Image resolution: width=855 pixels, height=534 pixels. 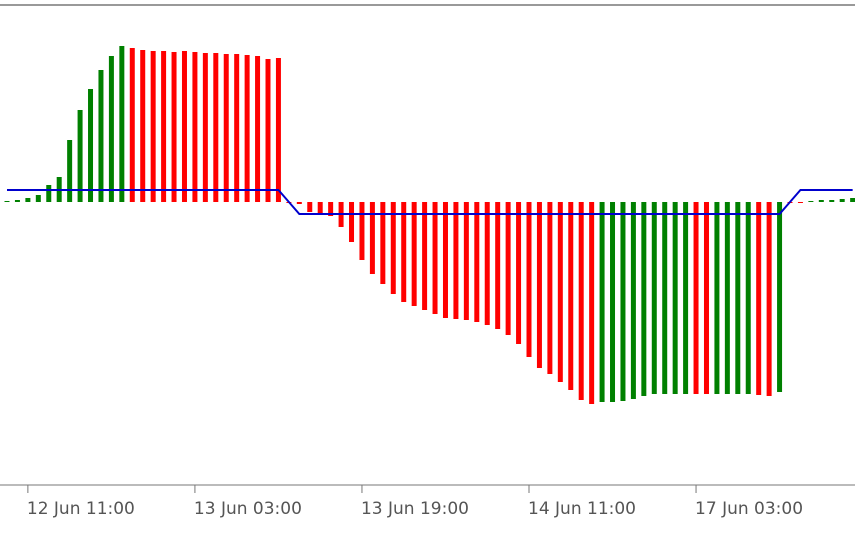 What do you see at coordinates (248, 509) in the screenshot?
I see `x-tick-label: 13 Jun 03:00` at bounding box center [248, 509].